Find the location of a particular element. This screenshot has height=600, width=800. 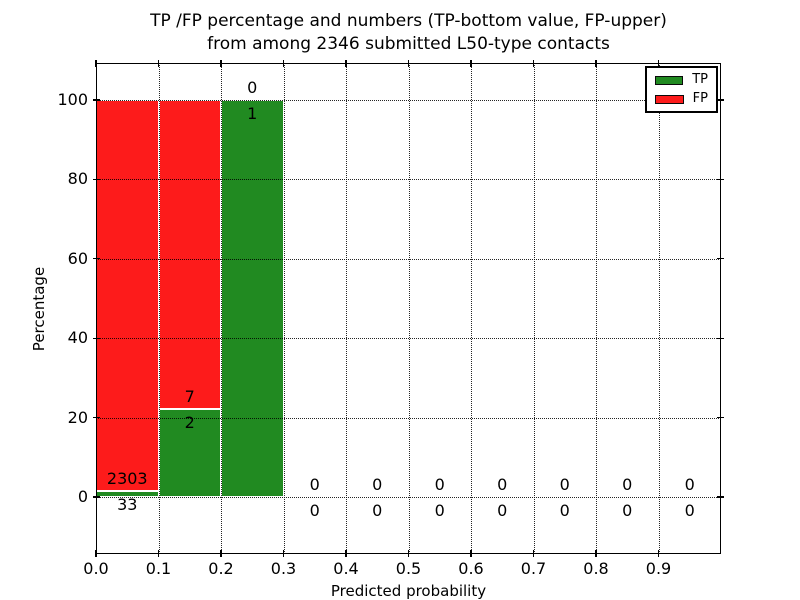

x-tick-label: 0.5 is located at coordinates (408, 568).